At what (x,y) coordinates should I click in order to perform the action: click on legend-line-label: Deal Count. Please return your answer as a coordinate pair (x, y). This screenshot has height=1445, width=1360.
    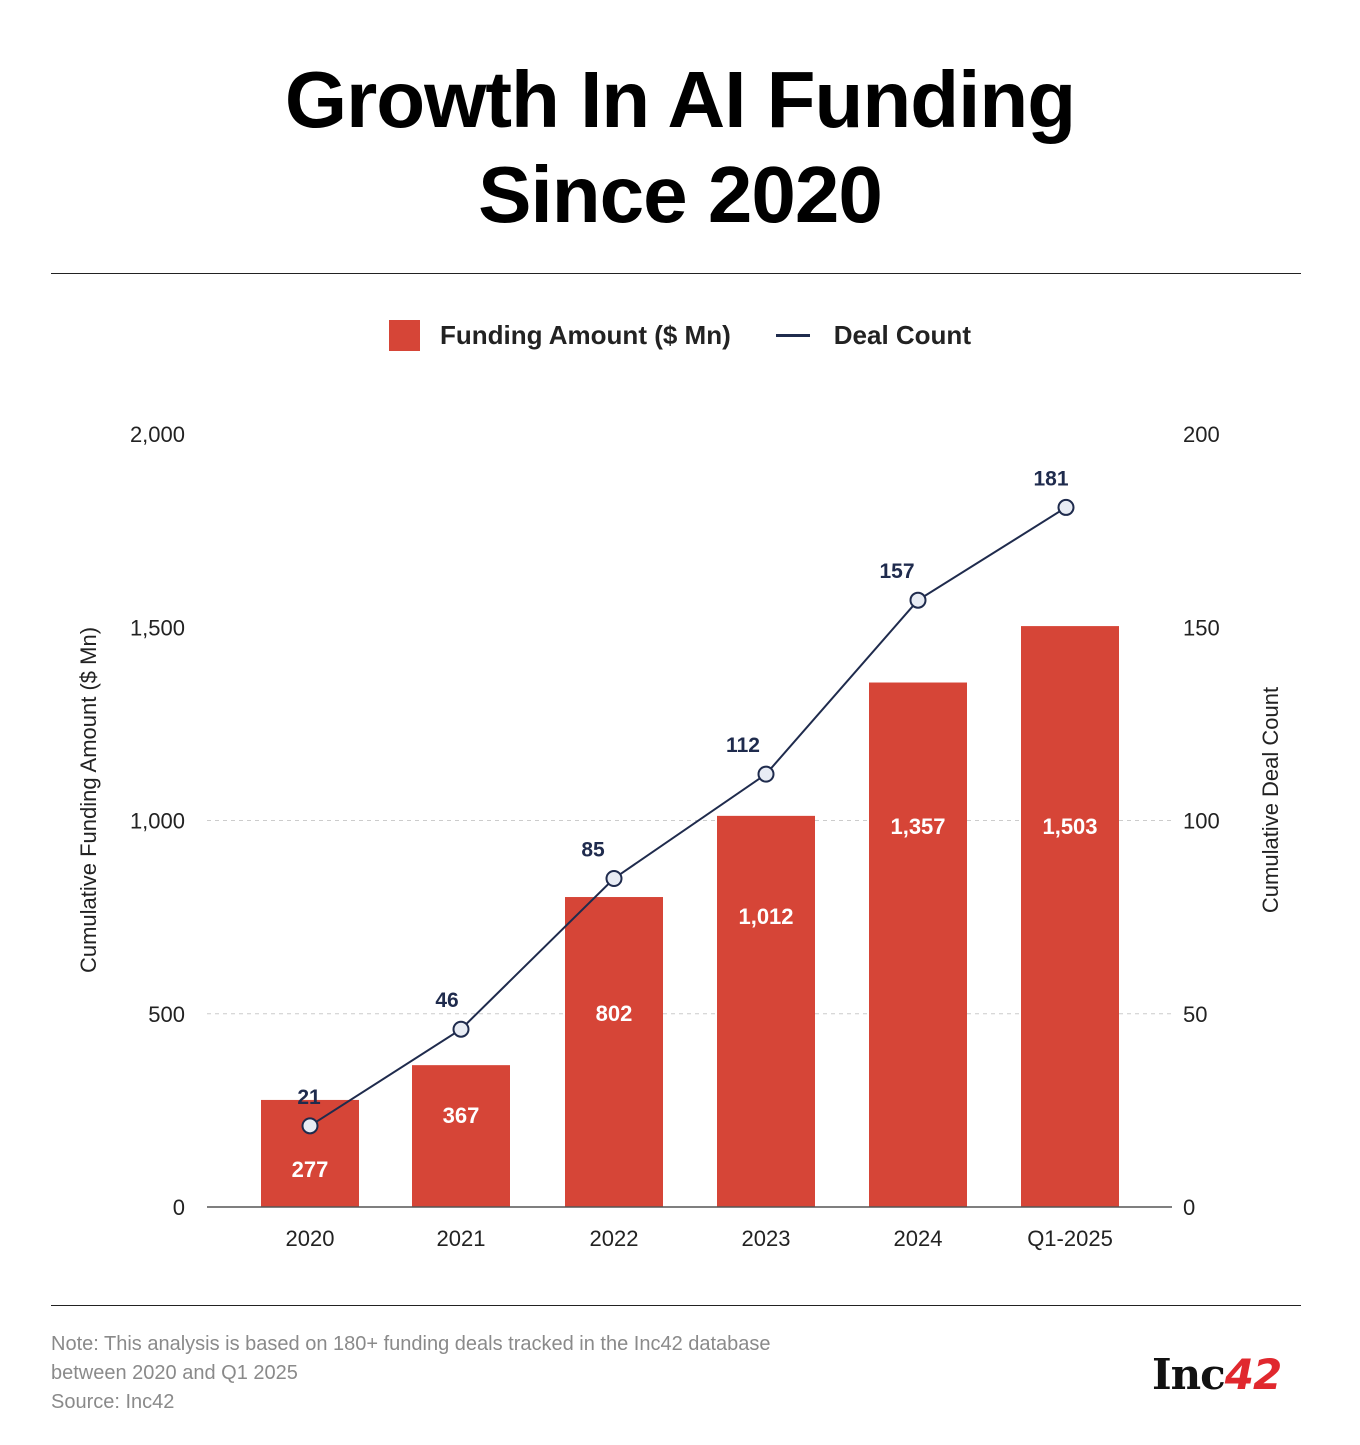
    Looking at the image, I should click on (902, 335).